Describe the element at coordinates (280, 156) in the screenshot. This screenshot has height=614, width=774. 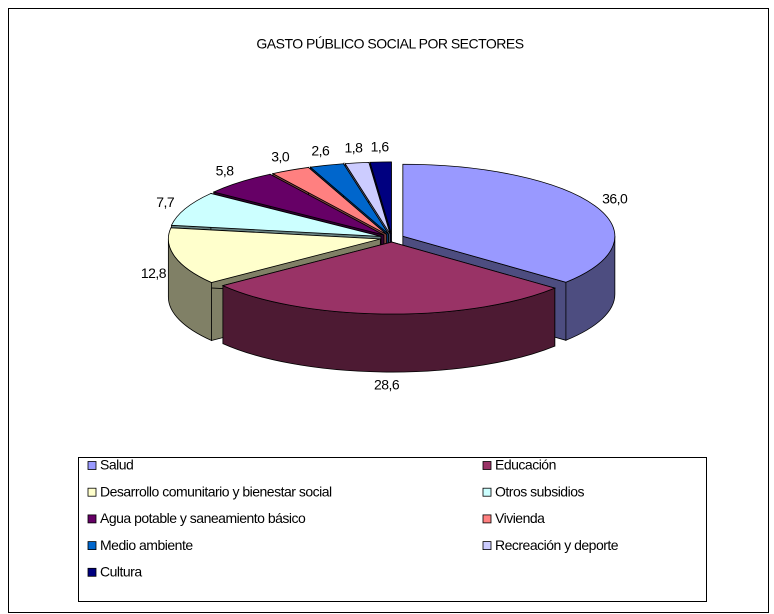
I see `data-label: 3,0` at that location.